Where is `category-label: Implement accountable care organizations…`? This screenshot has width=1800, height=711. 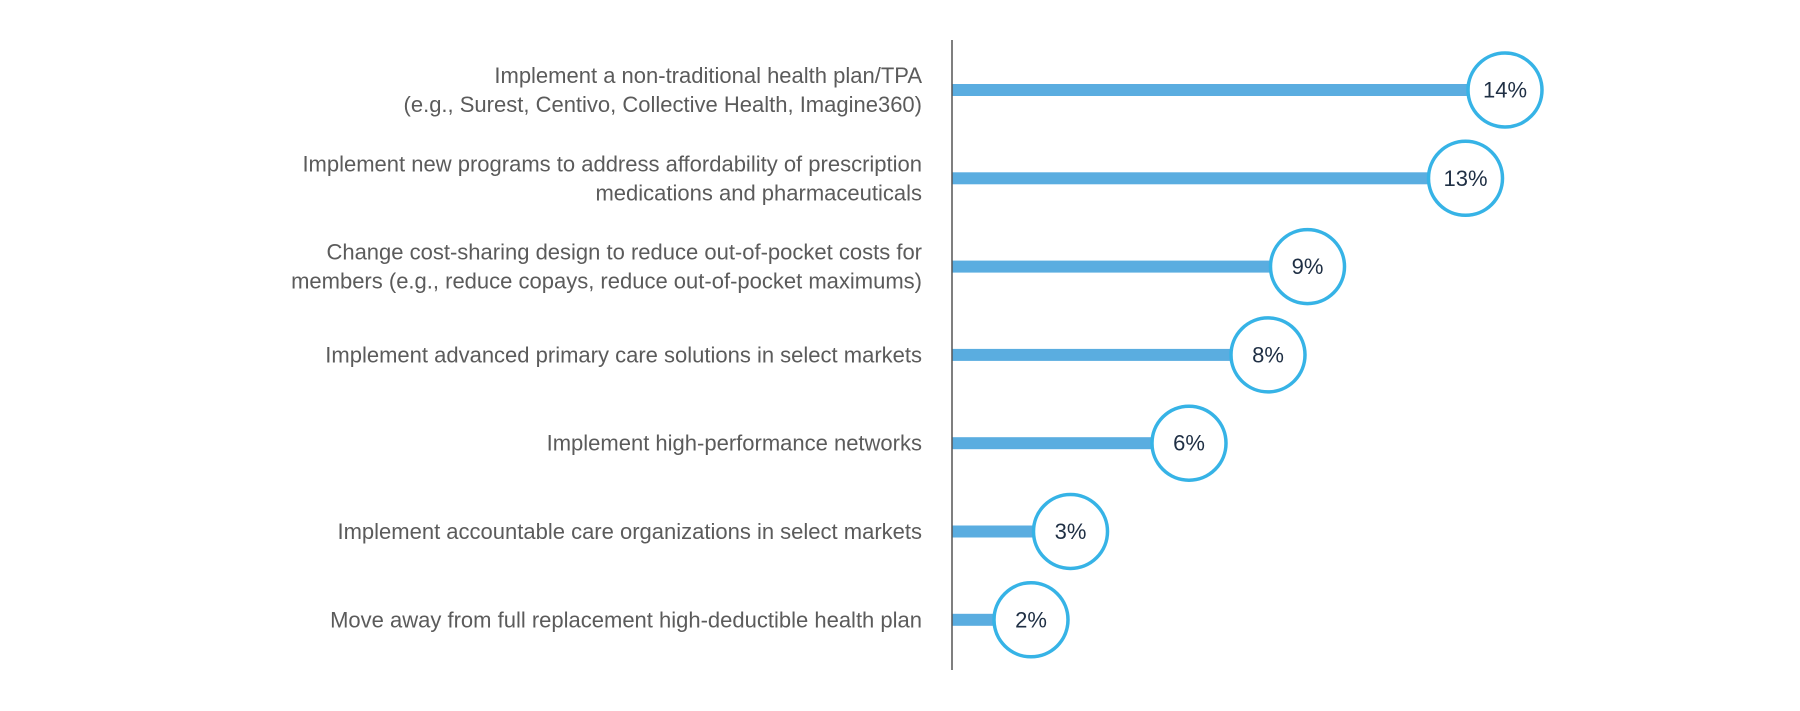
category-label: Implement accountable care organizations… is located at coordinates (629, 531).